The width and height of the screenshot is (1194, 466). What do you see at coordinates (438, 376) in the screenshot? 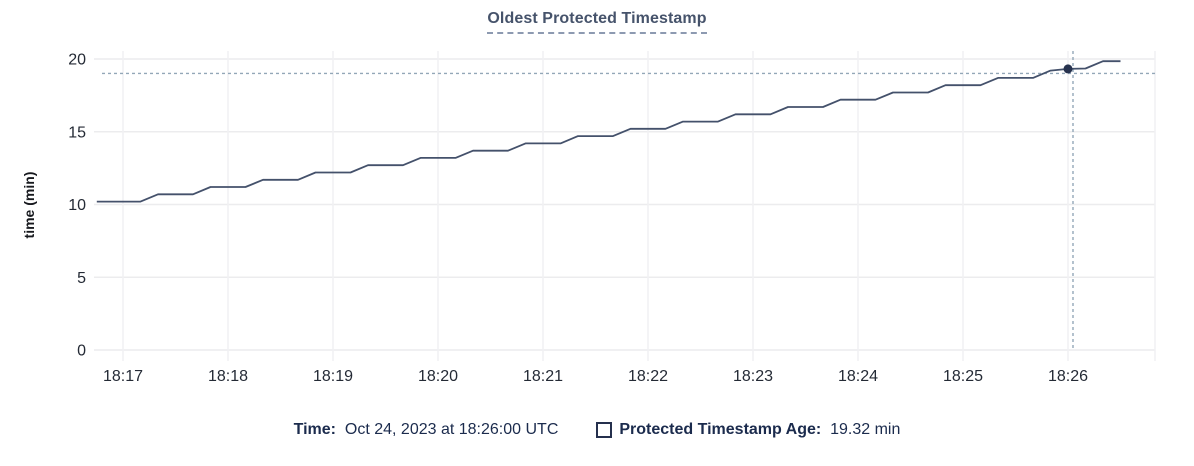
I see `x-tick-label: 18:20` at bounding box center [438, 376].